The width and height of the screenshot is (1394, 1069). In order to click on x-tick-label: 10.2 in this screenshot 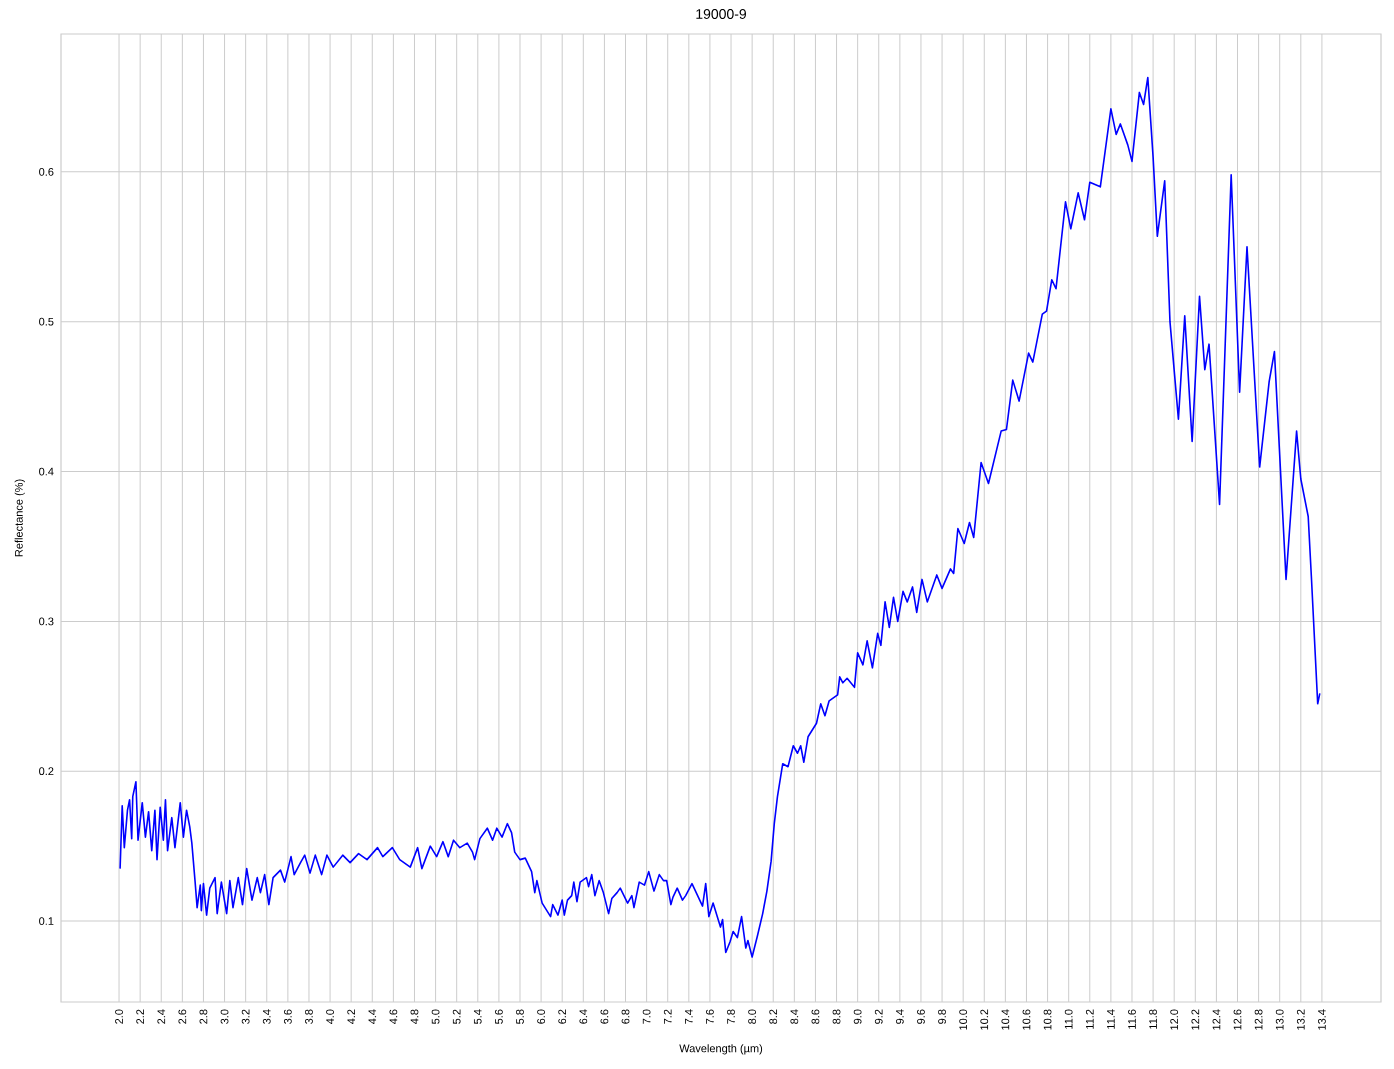, I will do `click(984, 1019)`.